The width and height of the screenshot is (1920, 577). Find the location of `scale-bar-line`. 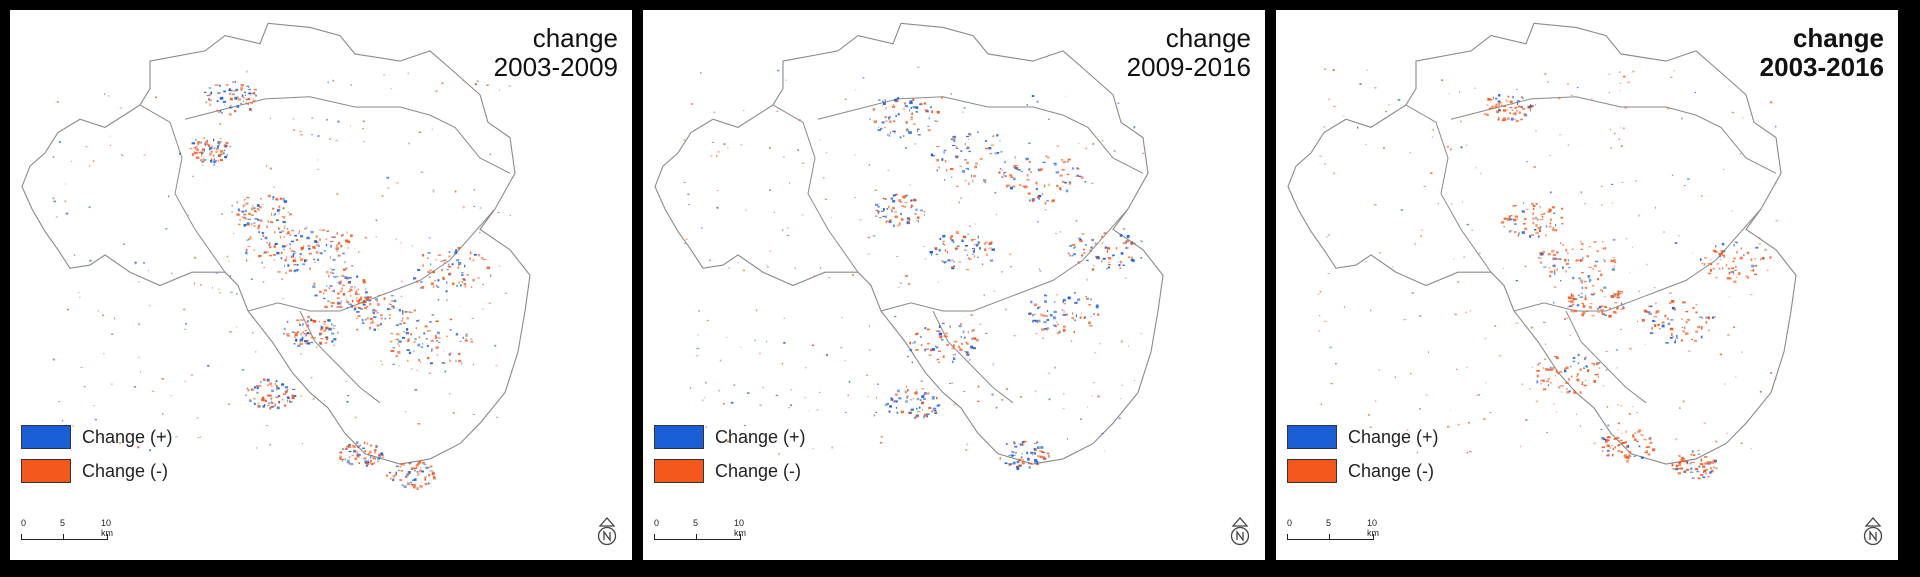

scale-bar-line is located at coordinates (1330, 537).